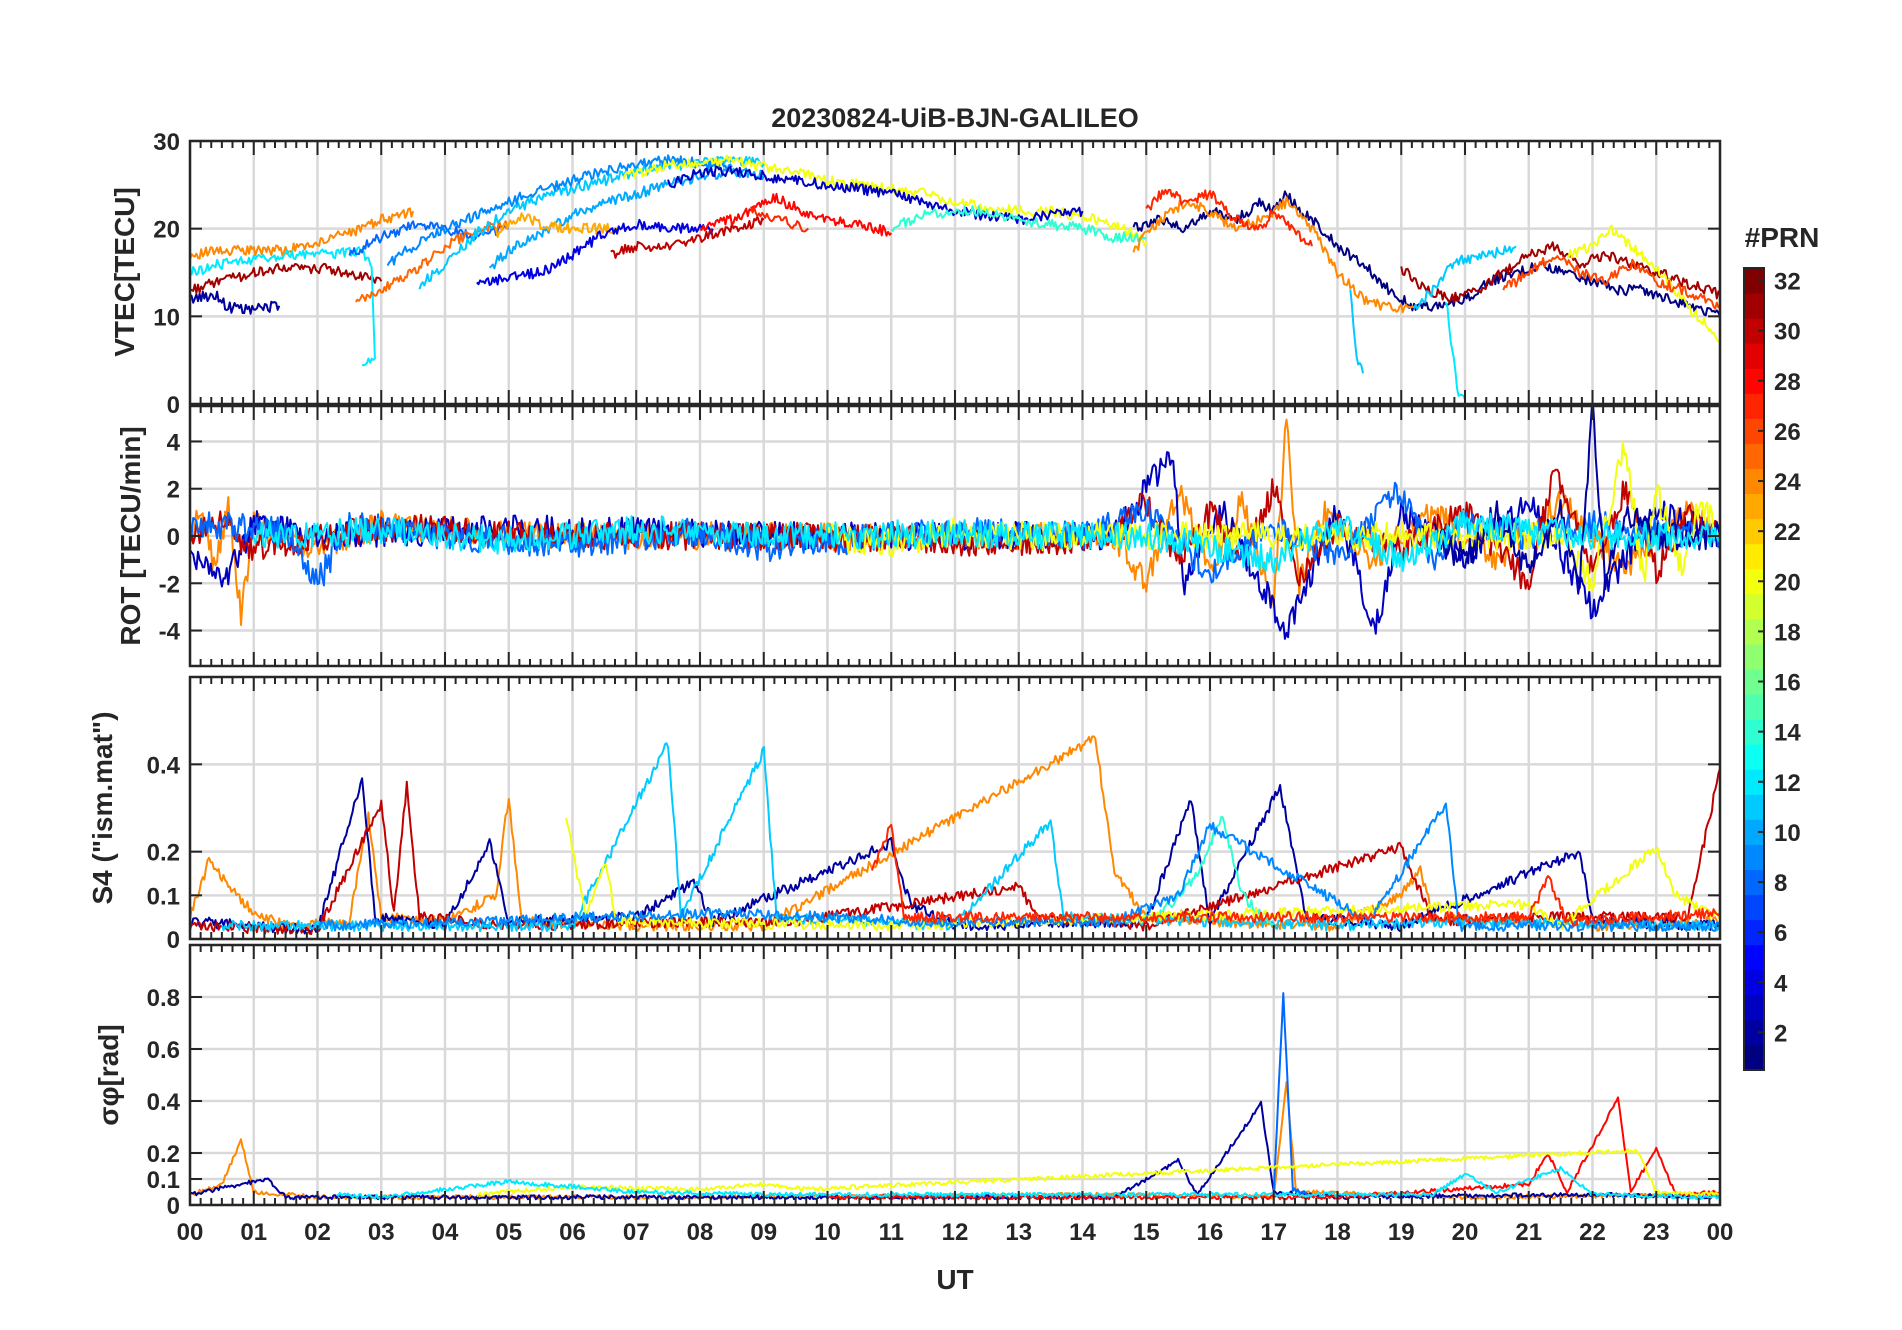  Describe the element at coordinates (190, 1232) in the screenshot. I see `x-tick-label-0: 00` at that location.